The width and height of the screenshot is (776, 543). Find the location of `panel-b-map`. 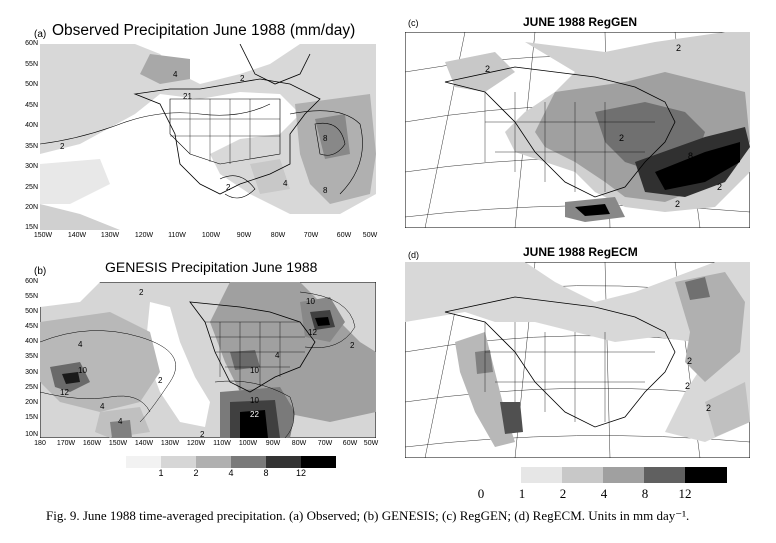

panel-b-map is located at coordinates (208, 360).